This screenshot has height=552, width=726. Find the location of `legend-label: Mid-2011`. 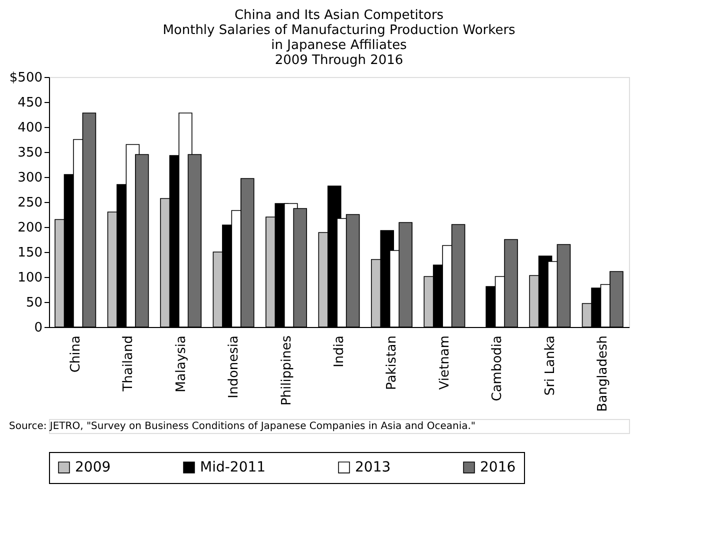

legend-label: Mid-2011 is located at coordinates (233, 467).